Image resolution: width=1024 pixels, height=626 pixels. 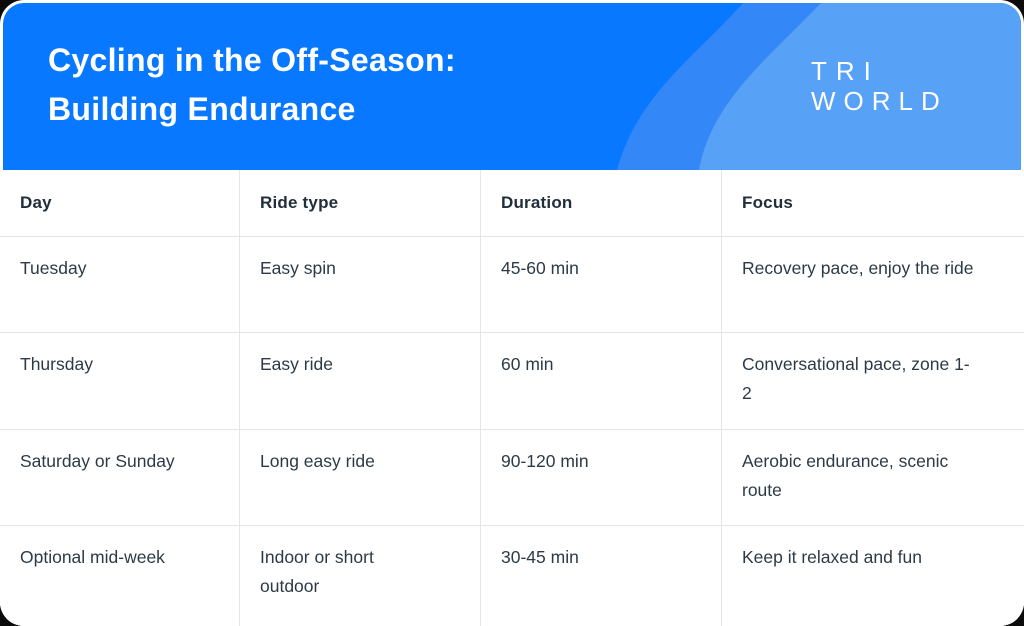 I want to click on column-header-focus: Focus, so click(x=873, y=203).